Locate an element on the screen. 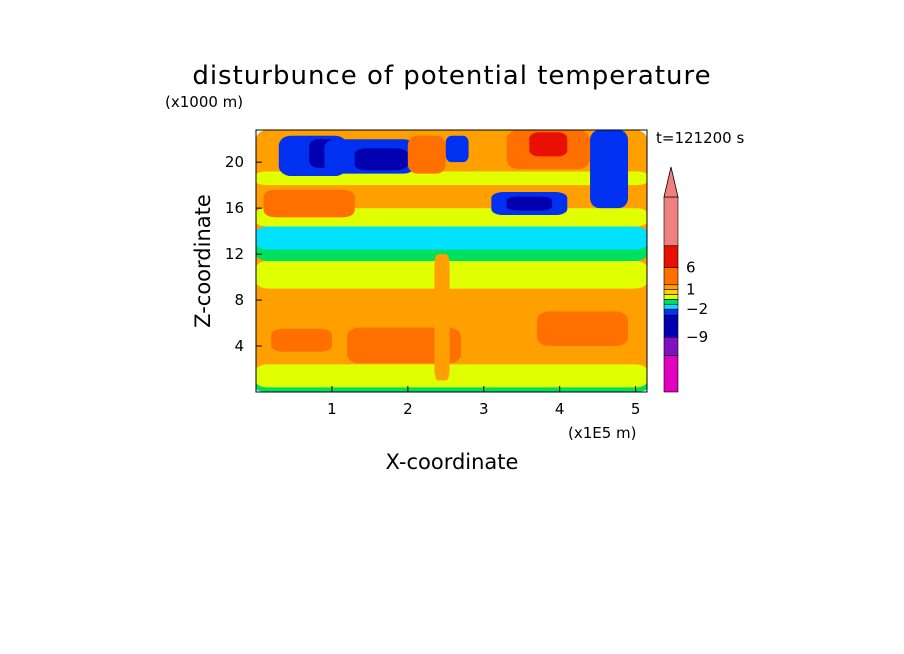  colorbar-label: −2 is located at coordinates (697, 309).